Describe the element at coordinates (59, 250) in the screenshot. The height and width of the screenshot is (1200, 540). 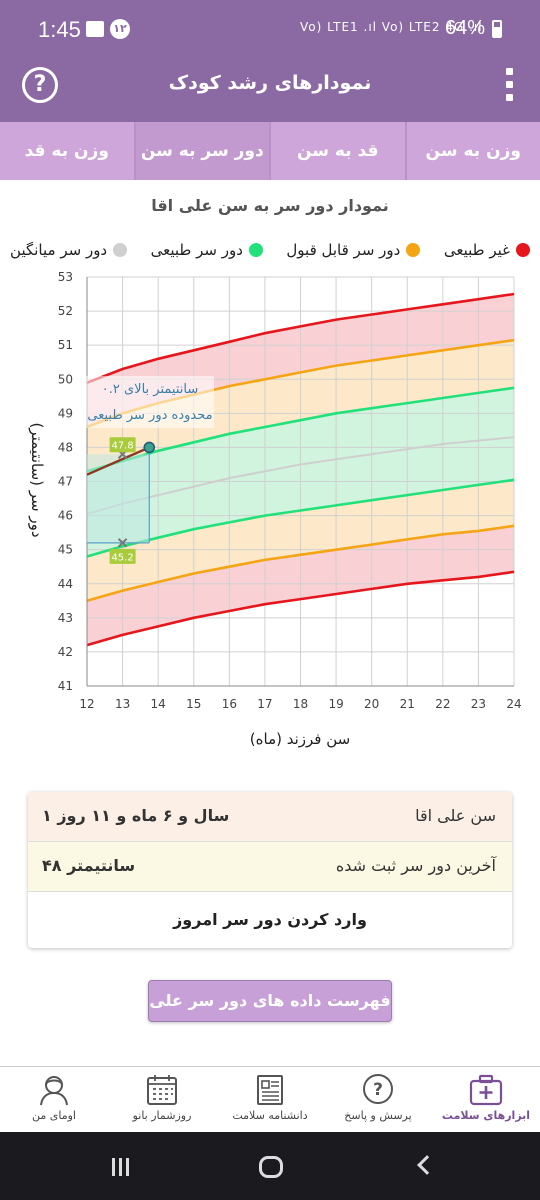
I see `legend-label: دور سر میانگین` at that location.